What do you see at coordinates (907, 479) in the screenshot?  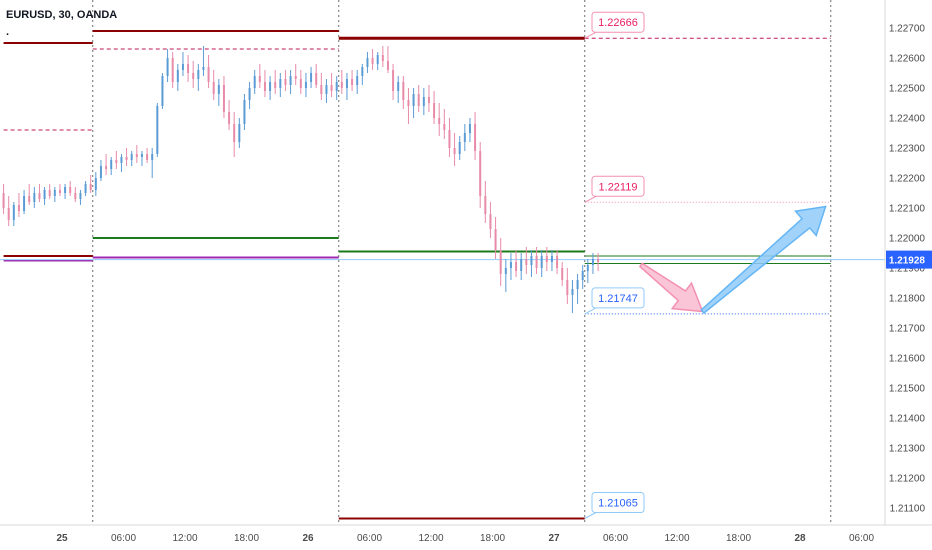 I see `price-tick-label: 1.21200` at bounding box center [907, 479].